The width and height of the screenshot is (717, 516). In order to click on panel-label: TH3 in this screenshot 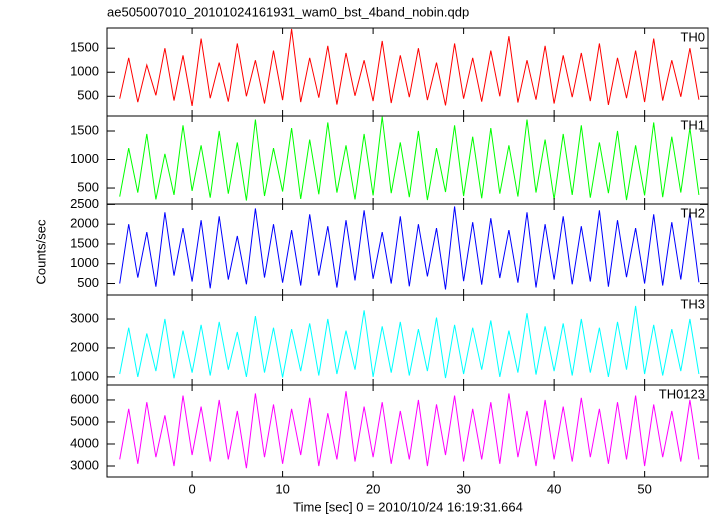, I will do `click(692, 303)`.